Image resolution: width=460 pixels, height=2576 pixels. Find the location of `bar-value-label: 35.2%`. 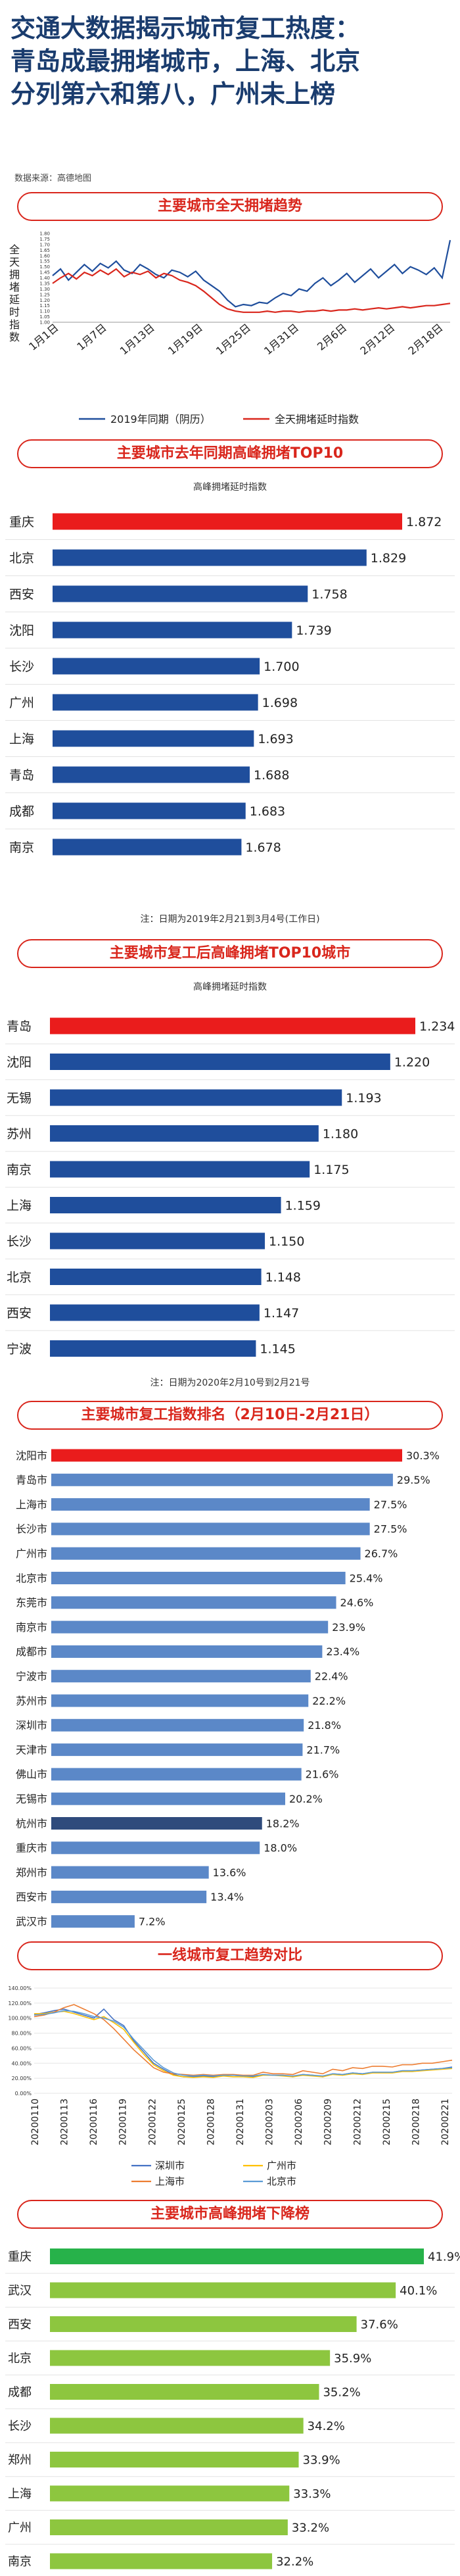

bar-value-label: 35.2% is located at coordinates (341, 2392).